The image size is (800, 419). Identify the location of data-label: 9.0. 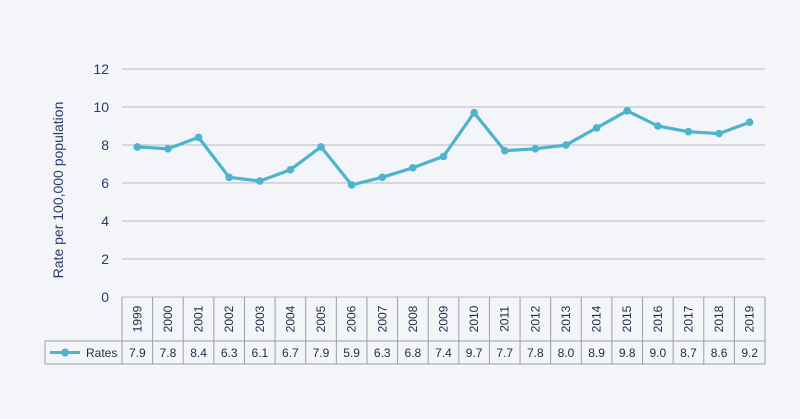
(657, 353).